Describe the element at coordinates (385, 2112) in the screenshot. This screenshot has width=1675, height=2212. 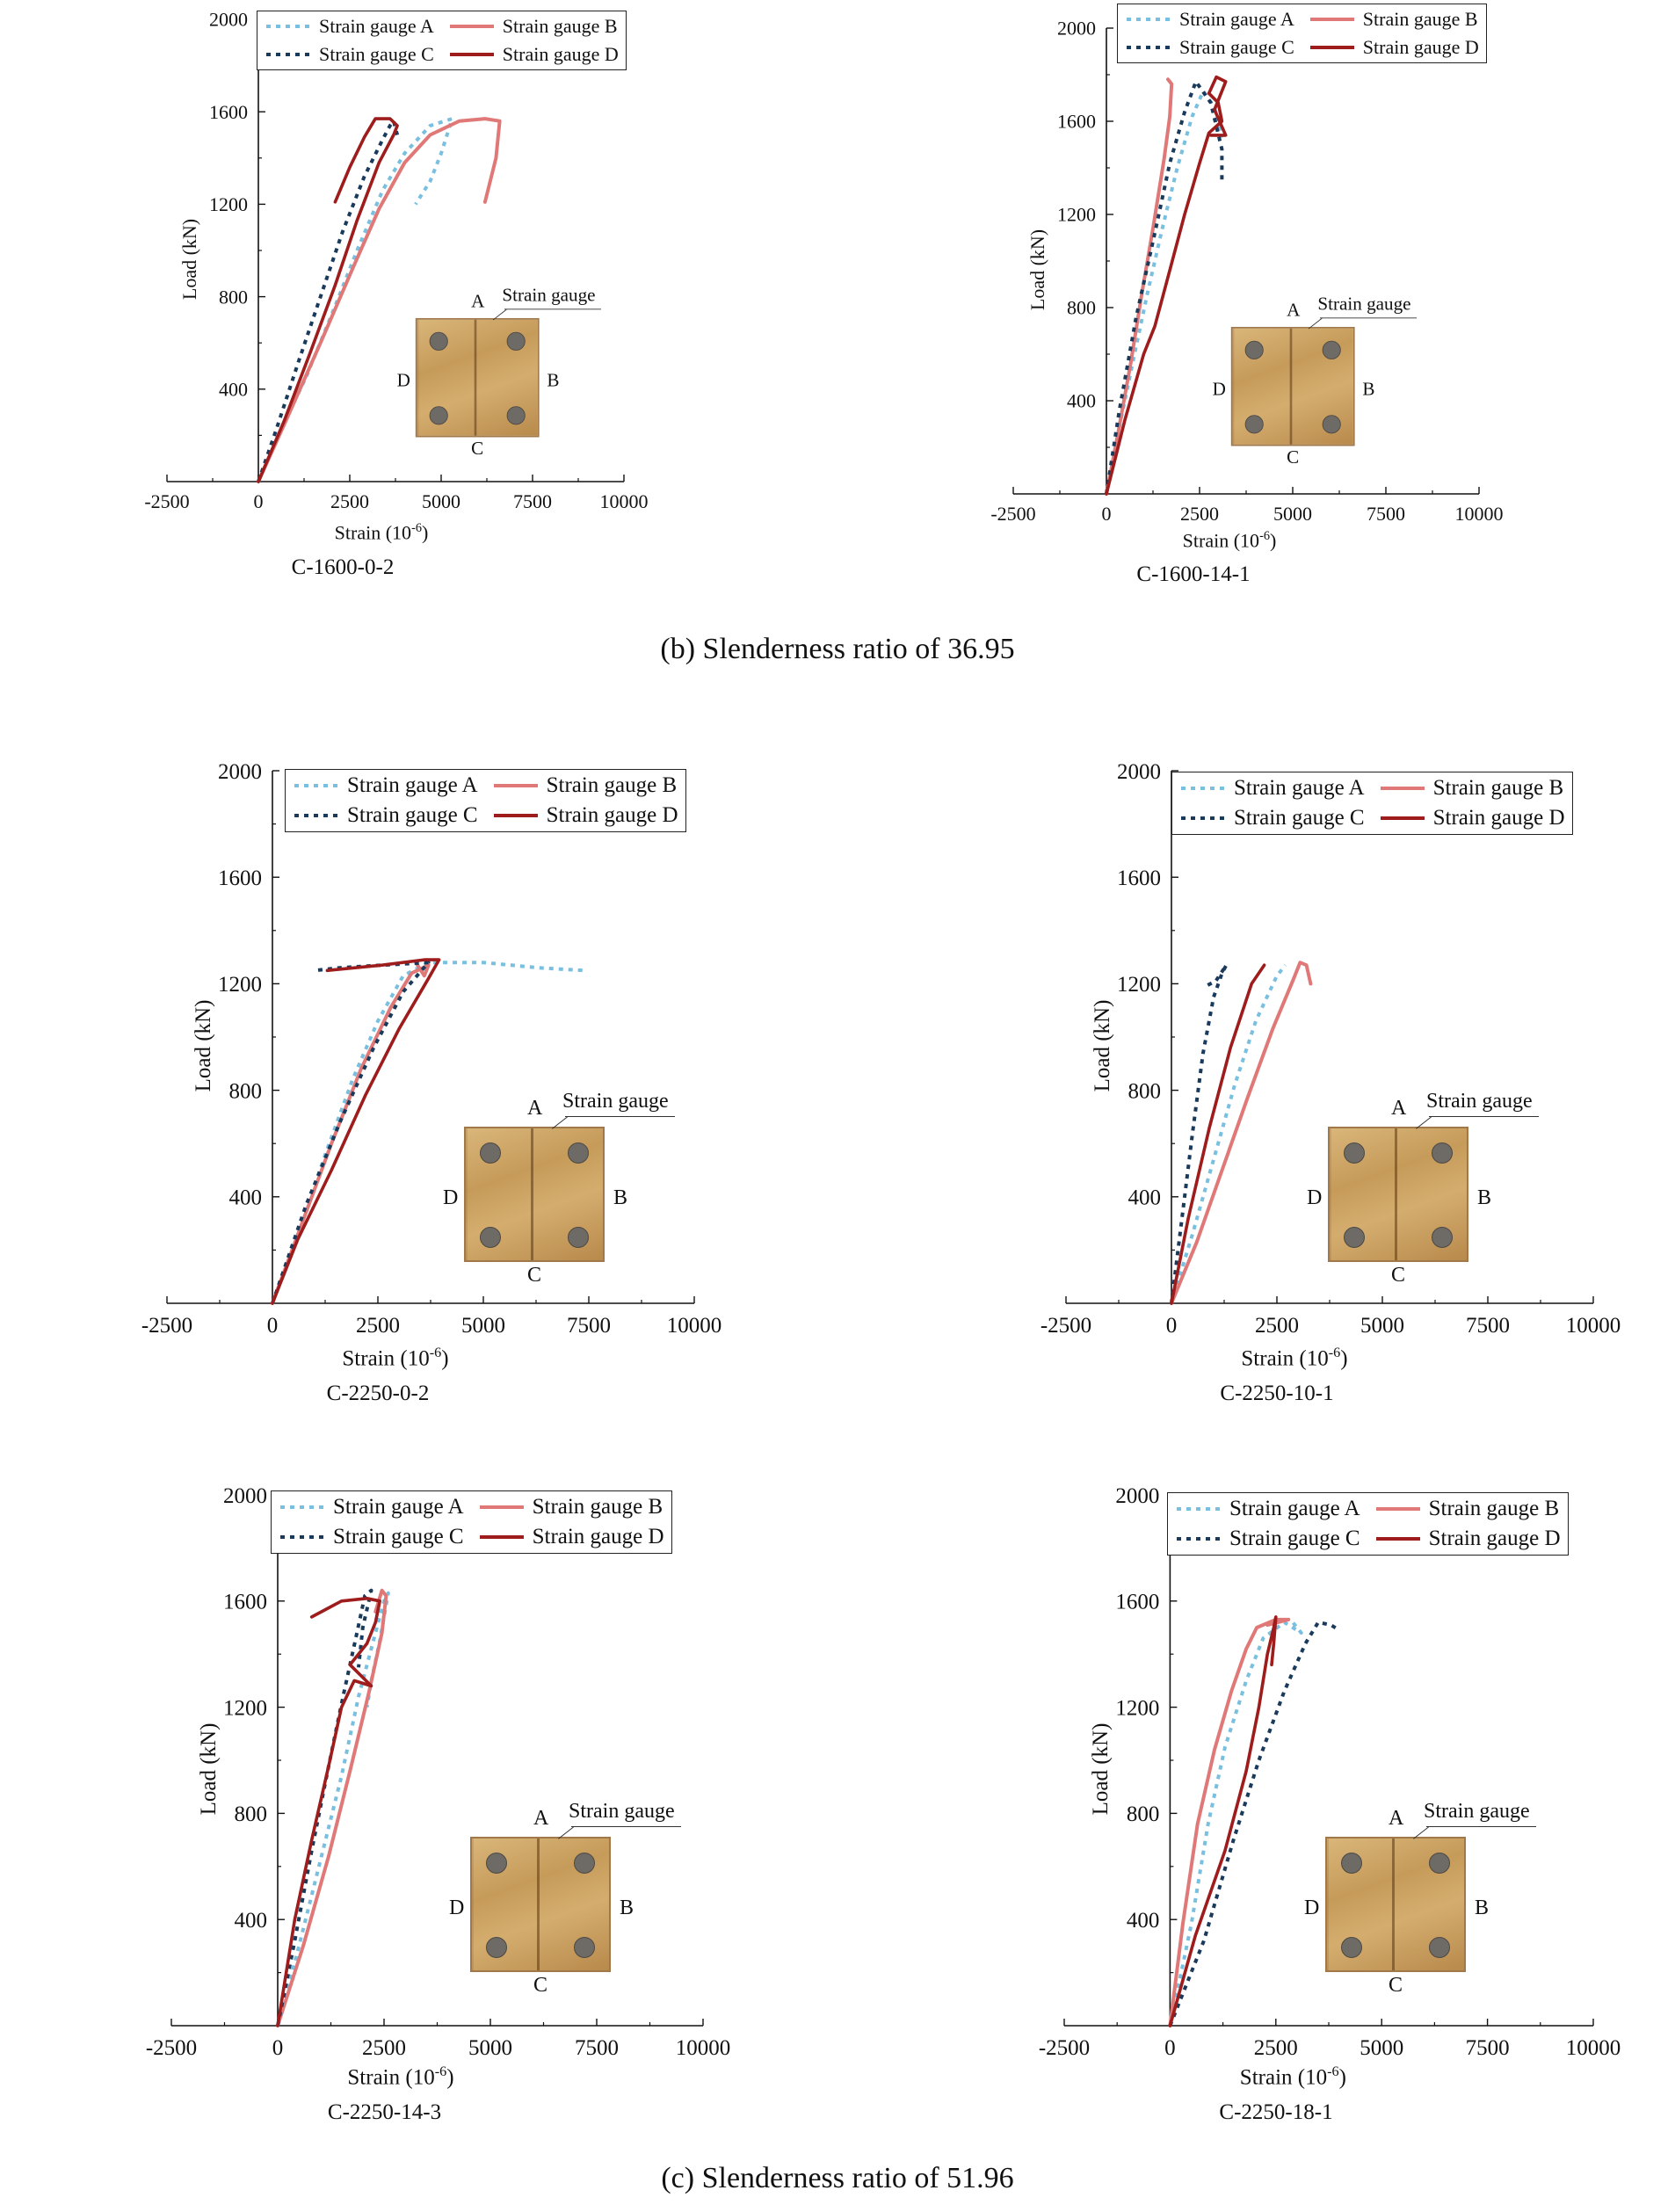
I see `chart-title: C-2250-14-3` at that location.